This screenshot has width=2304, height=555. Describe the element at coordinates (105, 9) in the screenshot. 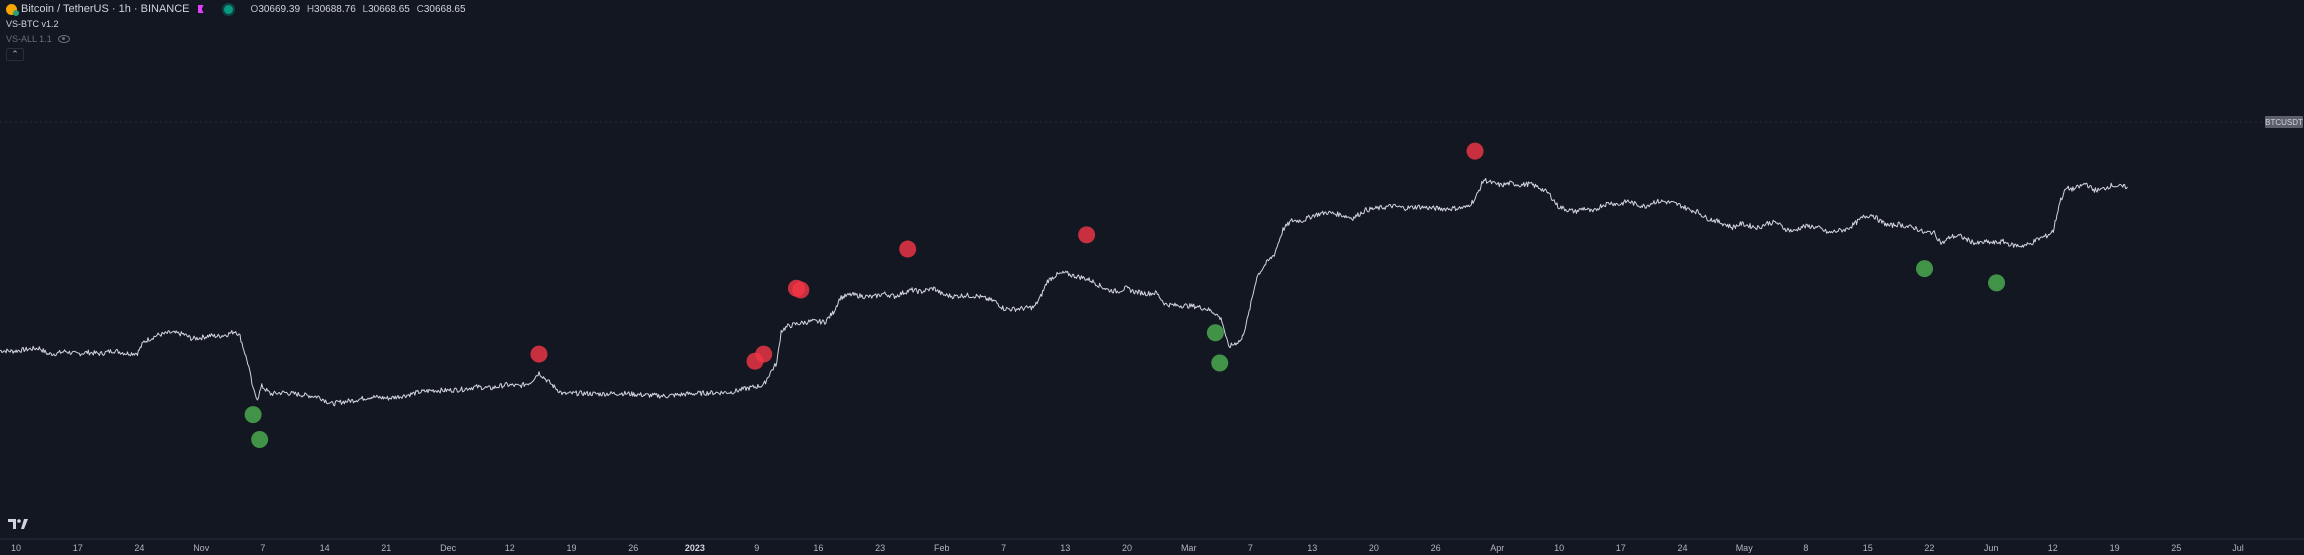

I see `symbol-title: Bitcoin / TetherUS · 1h · BINANCE` at that location.